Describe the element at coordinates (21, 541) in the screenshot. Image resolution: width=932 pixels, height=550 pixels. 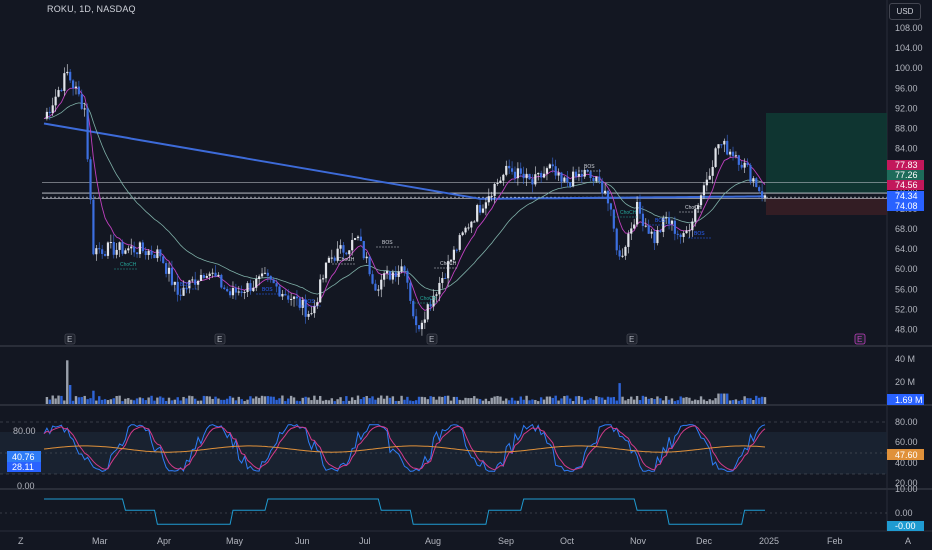
I see `corner-label-left: Z` at that location.